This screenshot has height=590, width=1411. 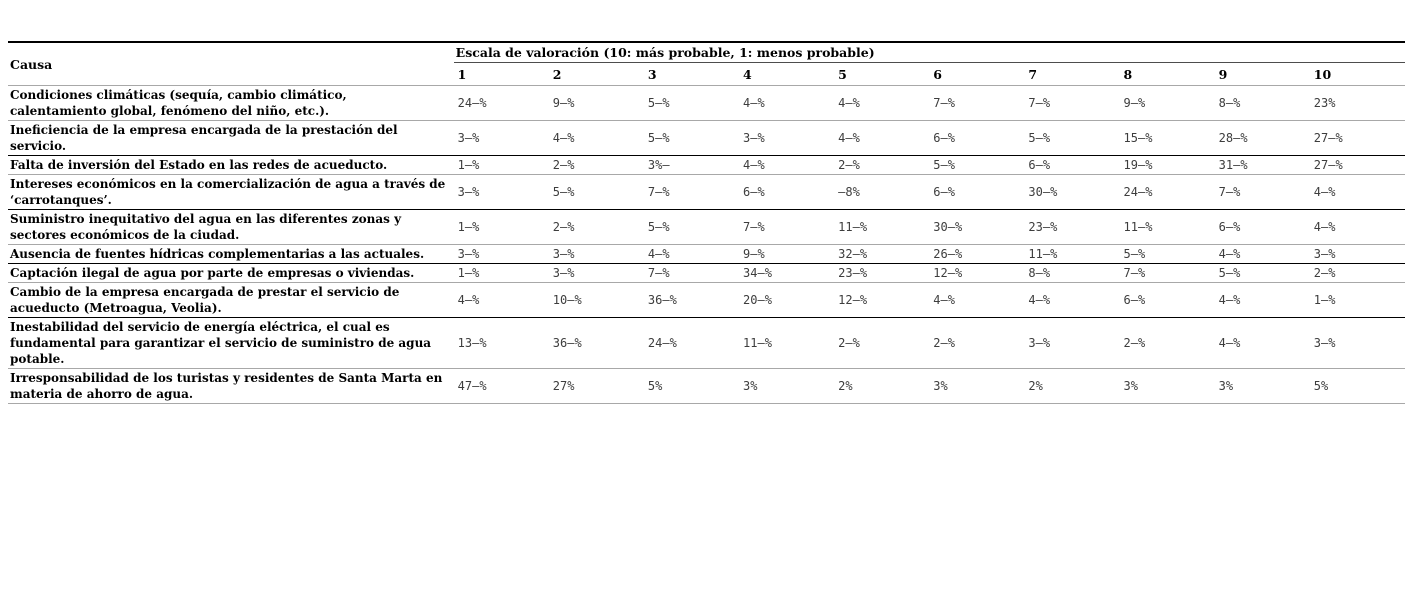 I want to click on value-cell: 27%, so click(x=596, y=386).